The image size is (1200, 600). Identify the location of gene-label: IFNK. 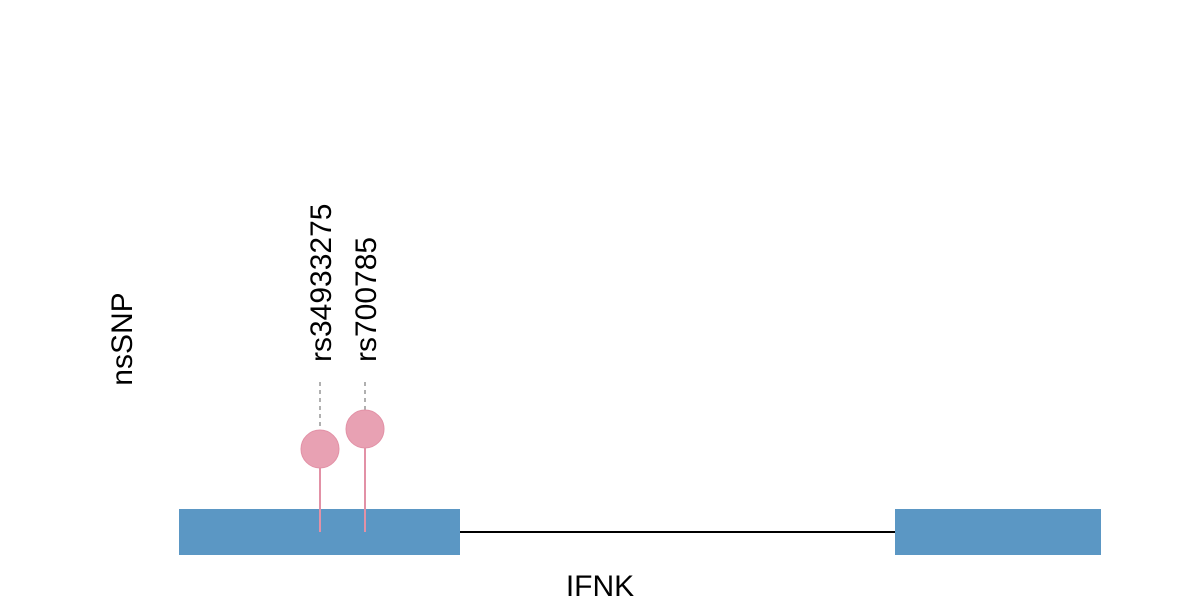
(600, 585).